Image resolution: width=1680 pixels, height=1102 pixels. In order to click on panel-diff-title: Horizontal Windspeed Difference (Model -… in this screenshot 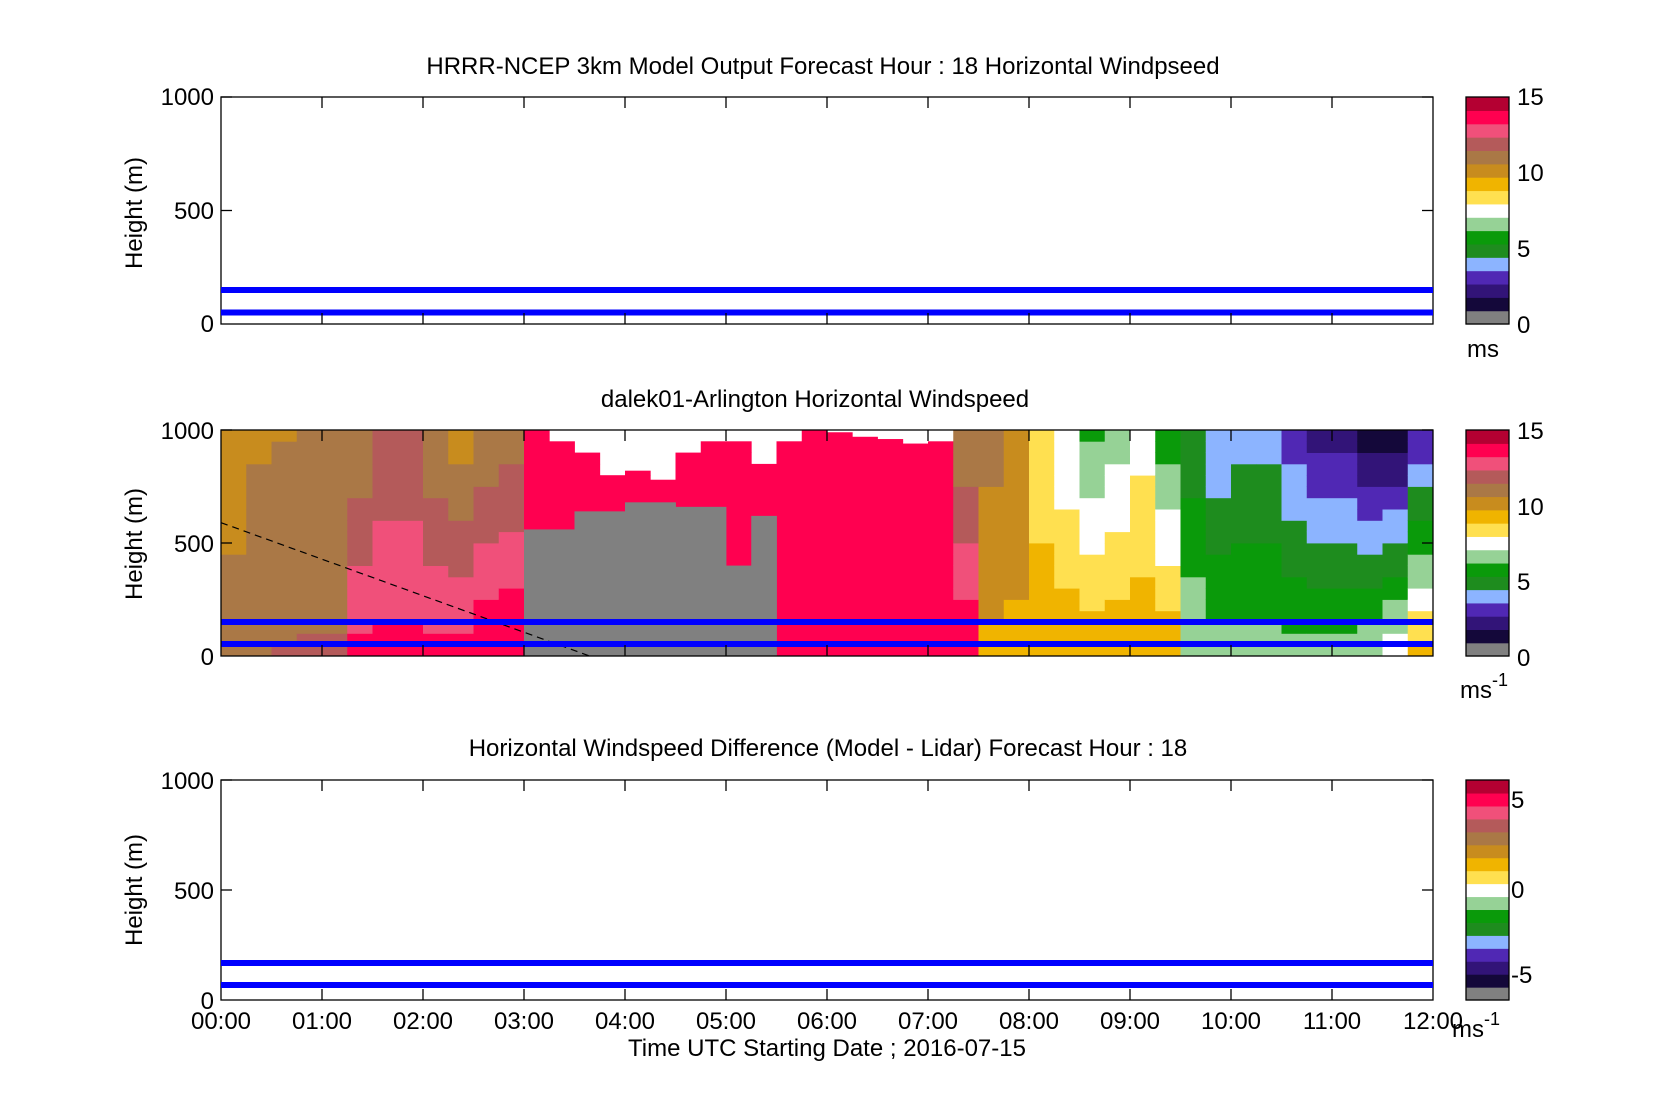, I will do `click(828, 748)`.